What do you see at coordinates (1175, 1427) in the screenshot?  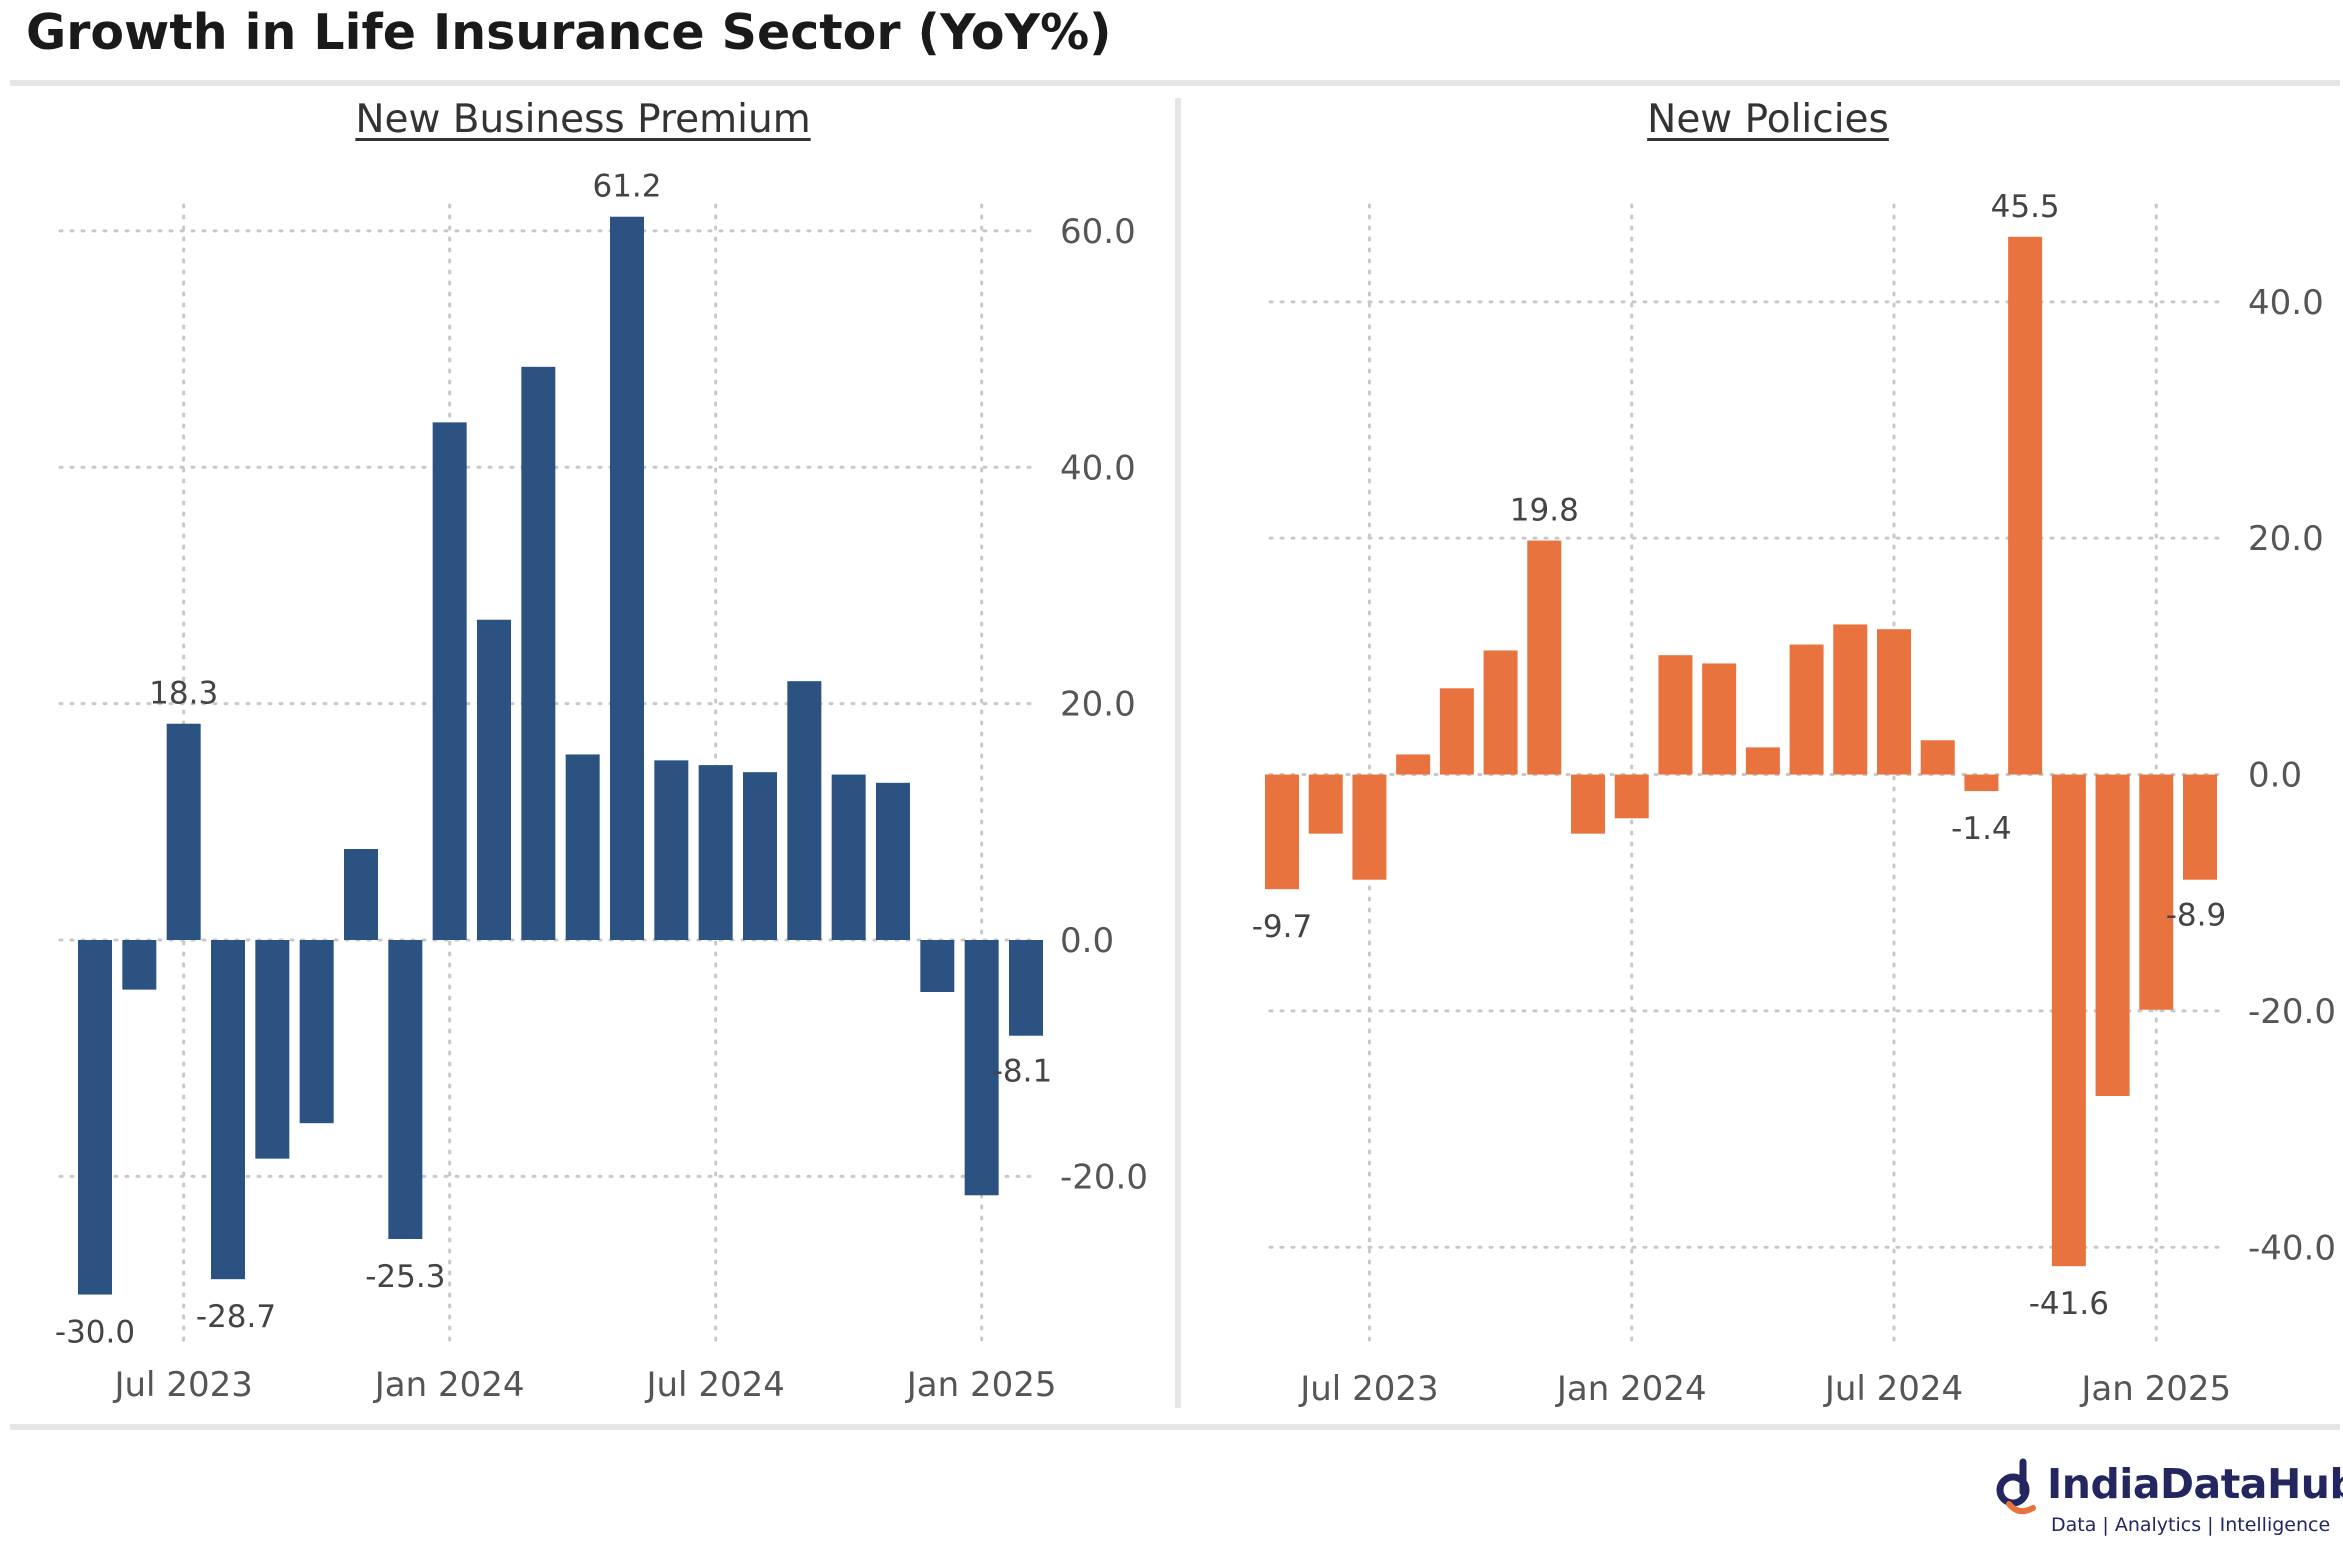 I see `bottom-divider` at bounding box center [1175, 1427].